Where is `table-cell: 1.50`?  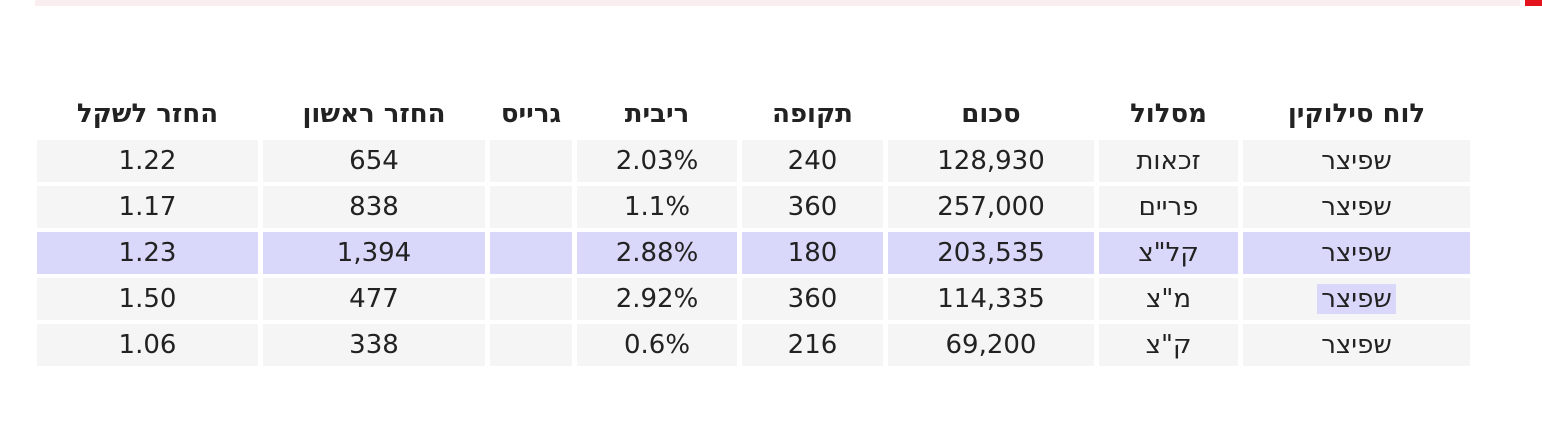 table-cell: 1.50 is located at coordinates (147, 299).